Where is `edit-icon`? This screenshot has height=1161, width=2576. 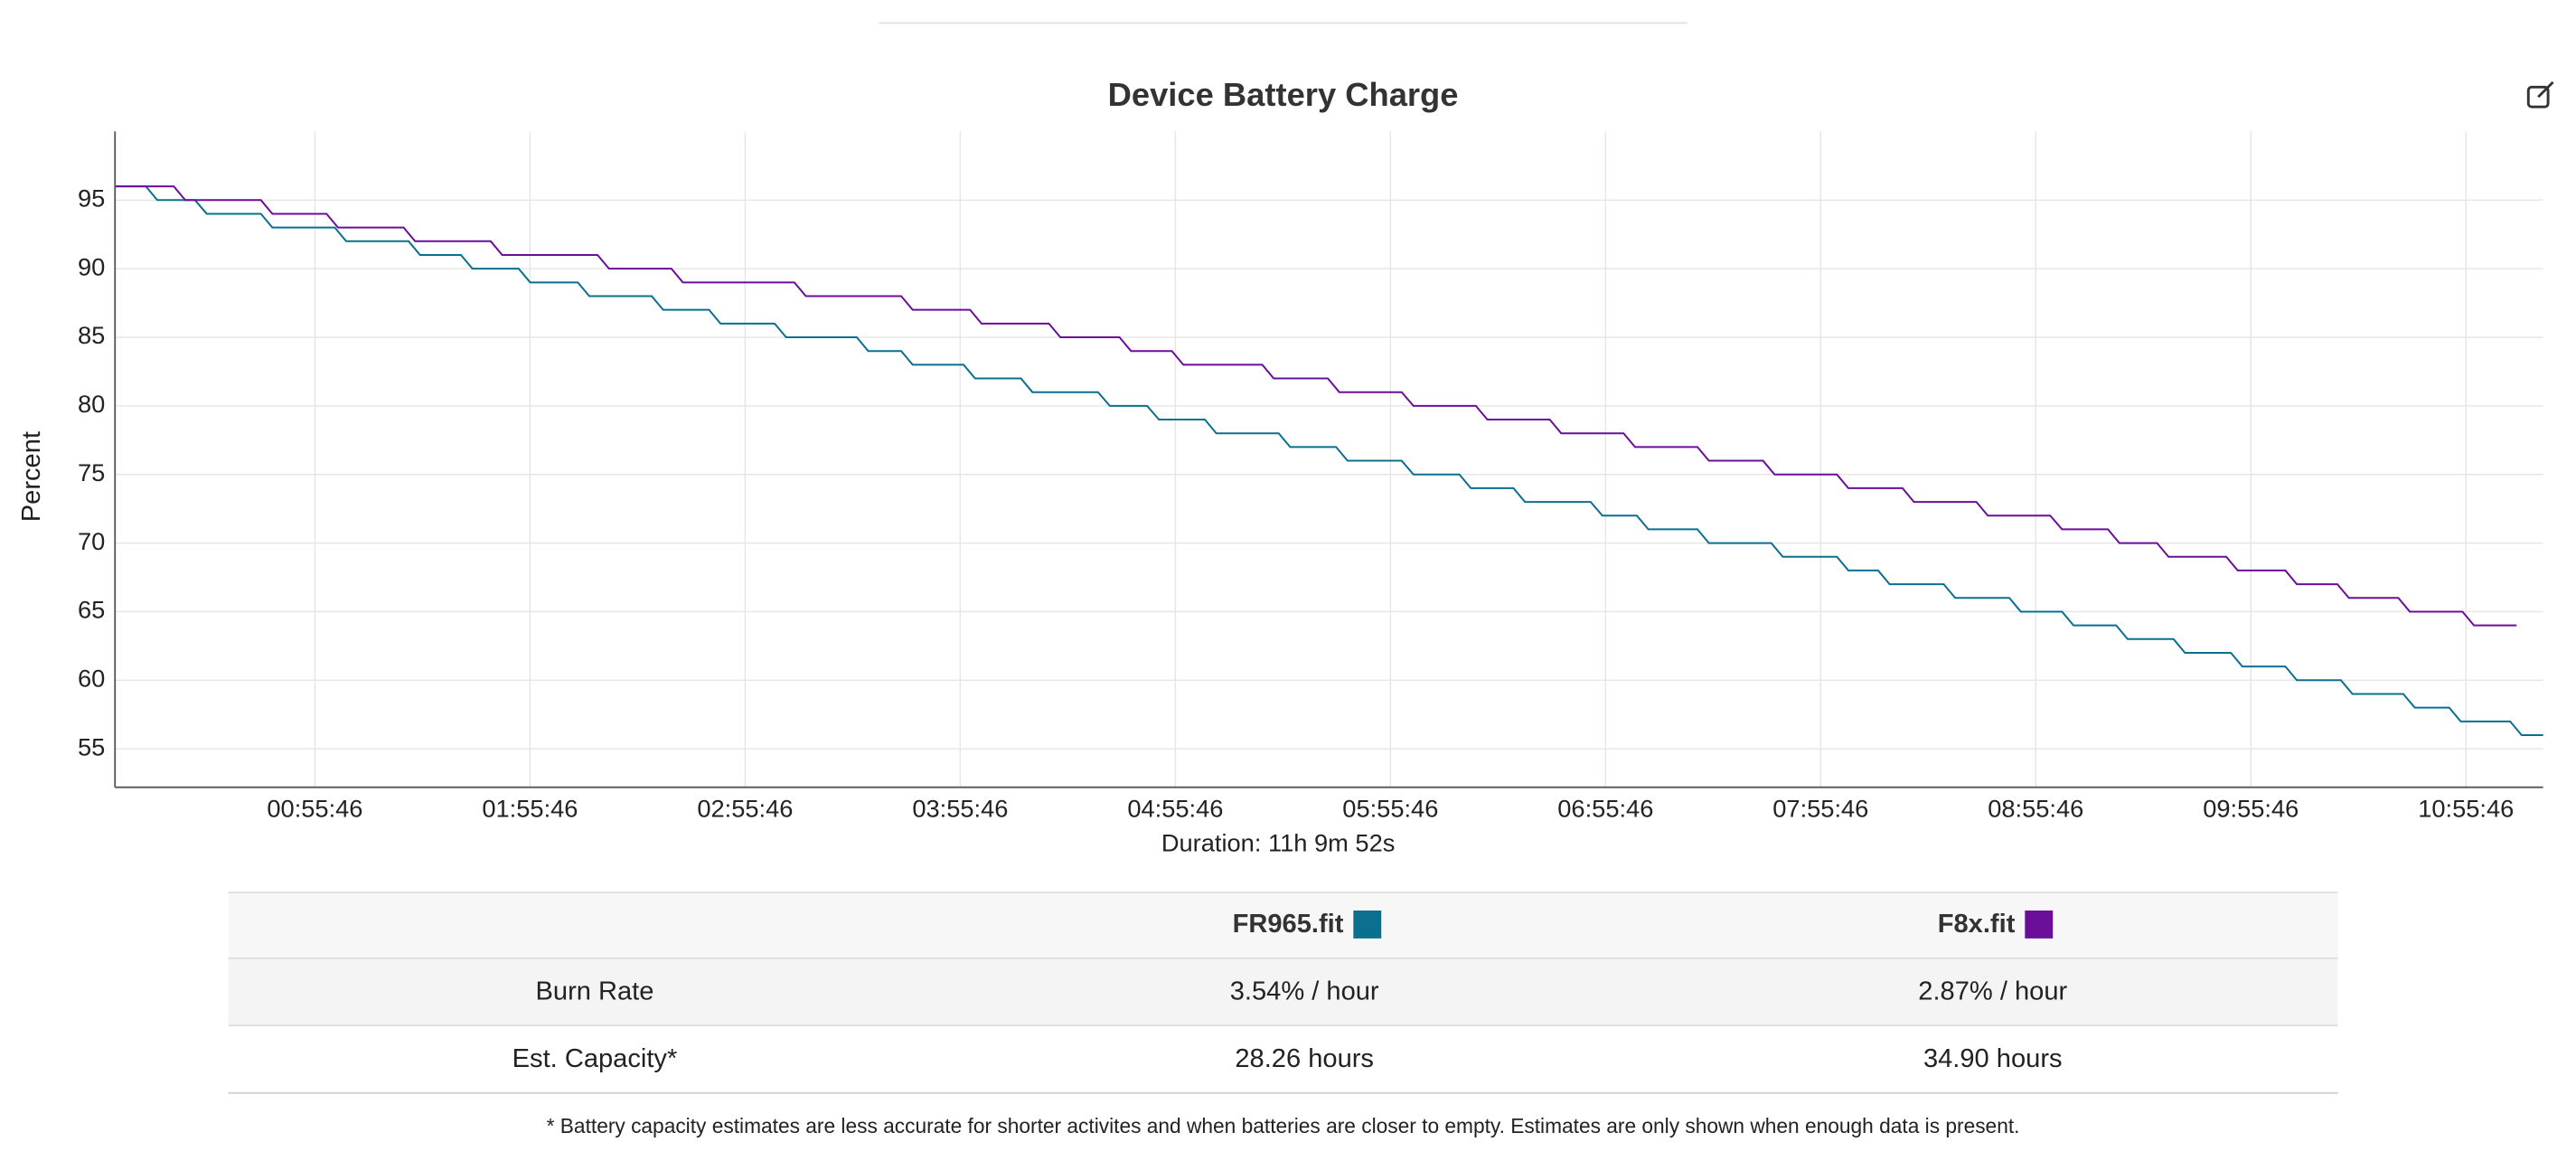
edit-icon is located at coordinates (2540, 94).